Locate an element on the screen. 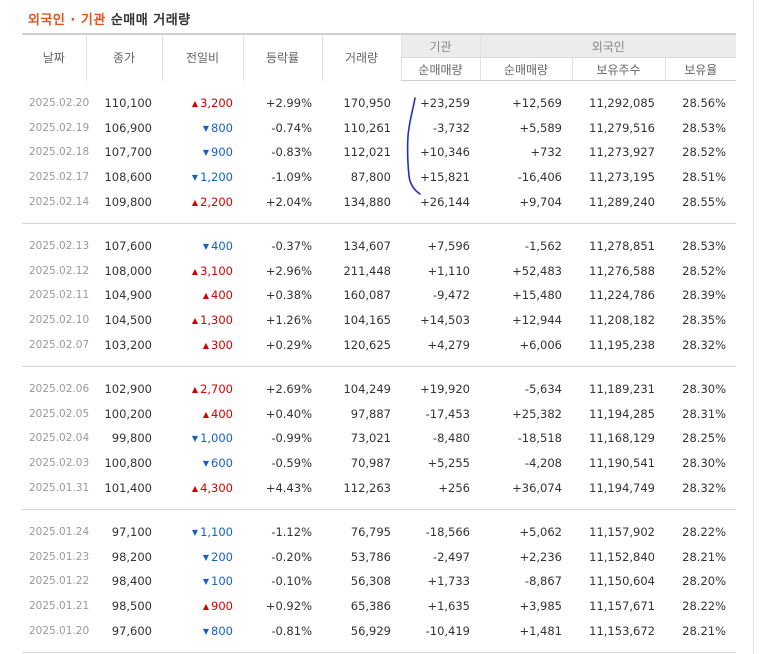  cell-rate: -0.20% is located at coordinates (291, 556).